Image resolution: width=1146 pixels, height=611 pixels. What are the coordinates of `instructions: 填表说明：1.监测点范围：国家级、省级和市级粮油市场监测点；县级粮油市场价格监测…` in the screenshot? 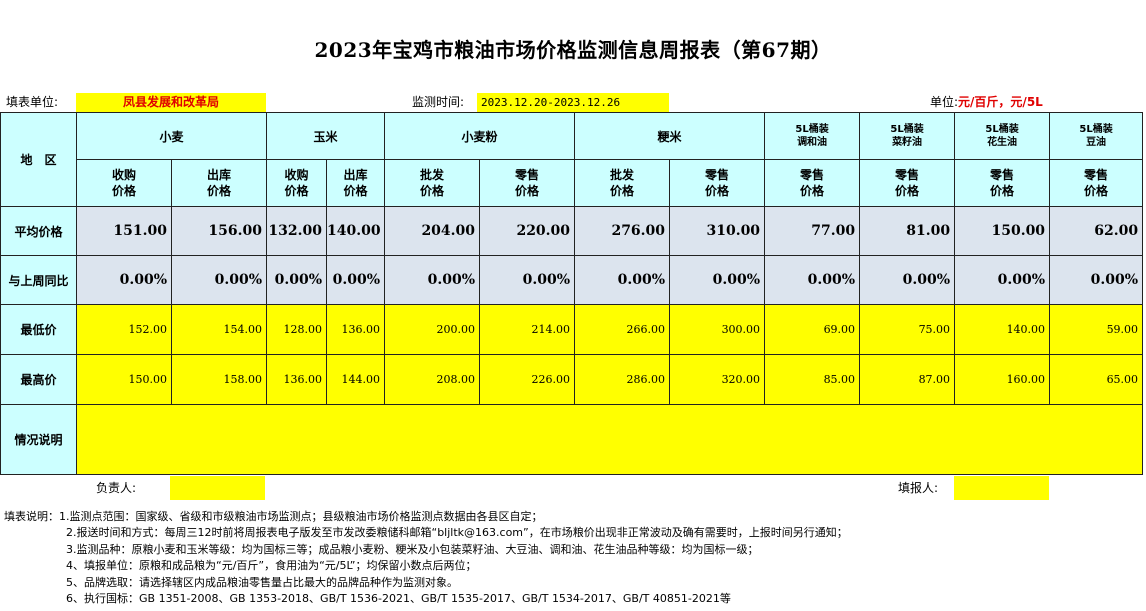 It's located at (426, 558).